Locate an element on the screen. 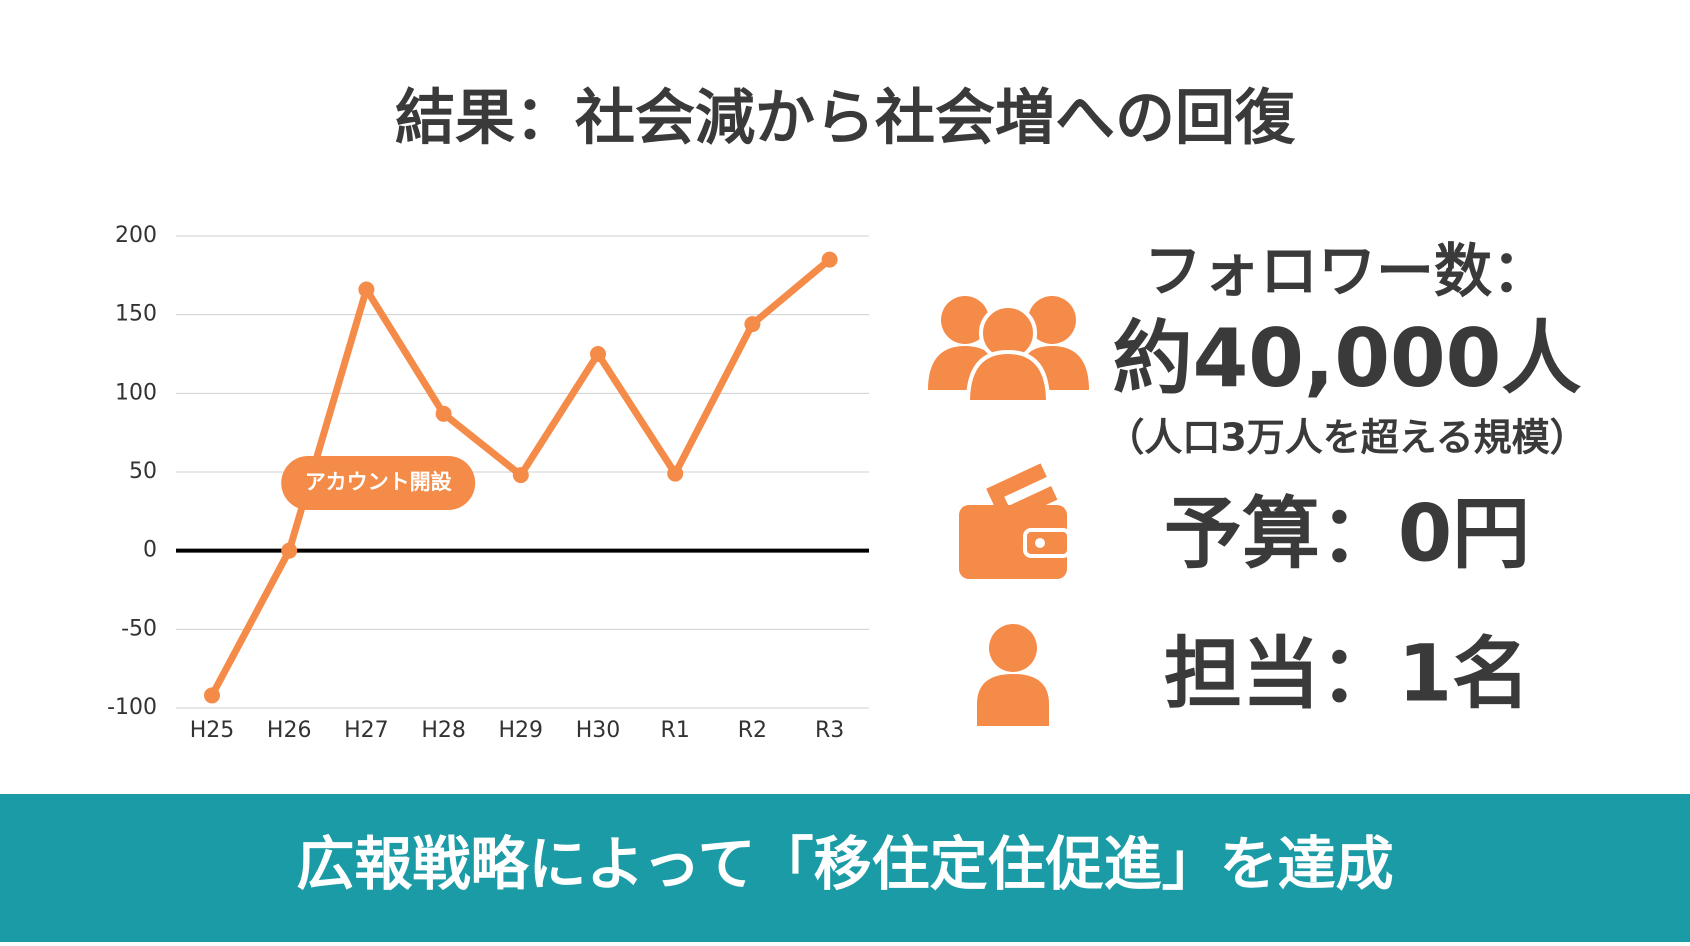 The height and width of the screenshot is (946, 1690). annotation-pill is located at coordinates (378, 483).